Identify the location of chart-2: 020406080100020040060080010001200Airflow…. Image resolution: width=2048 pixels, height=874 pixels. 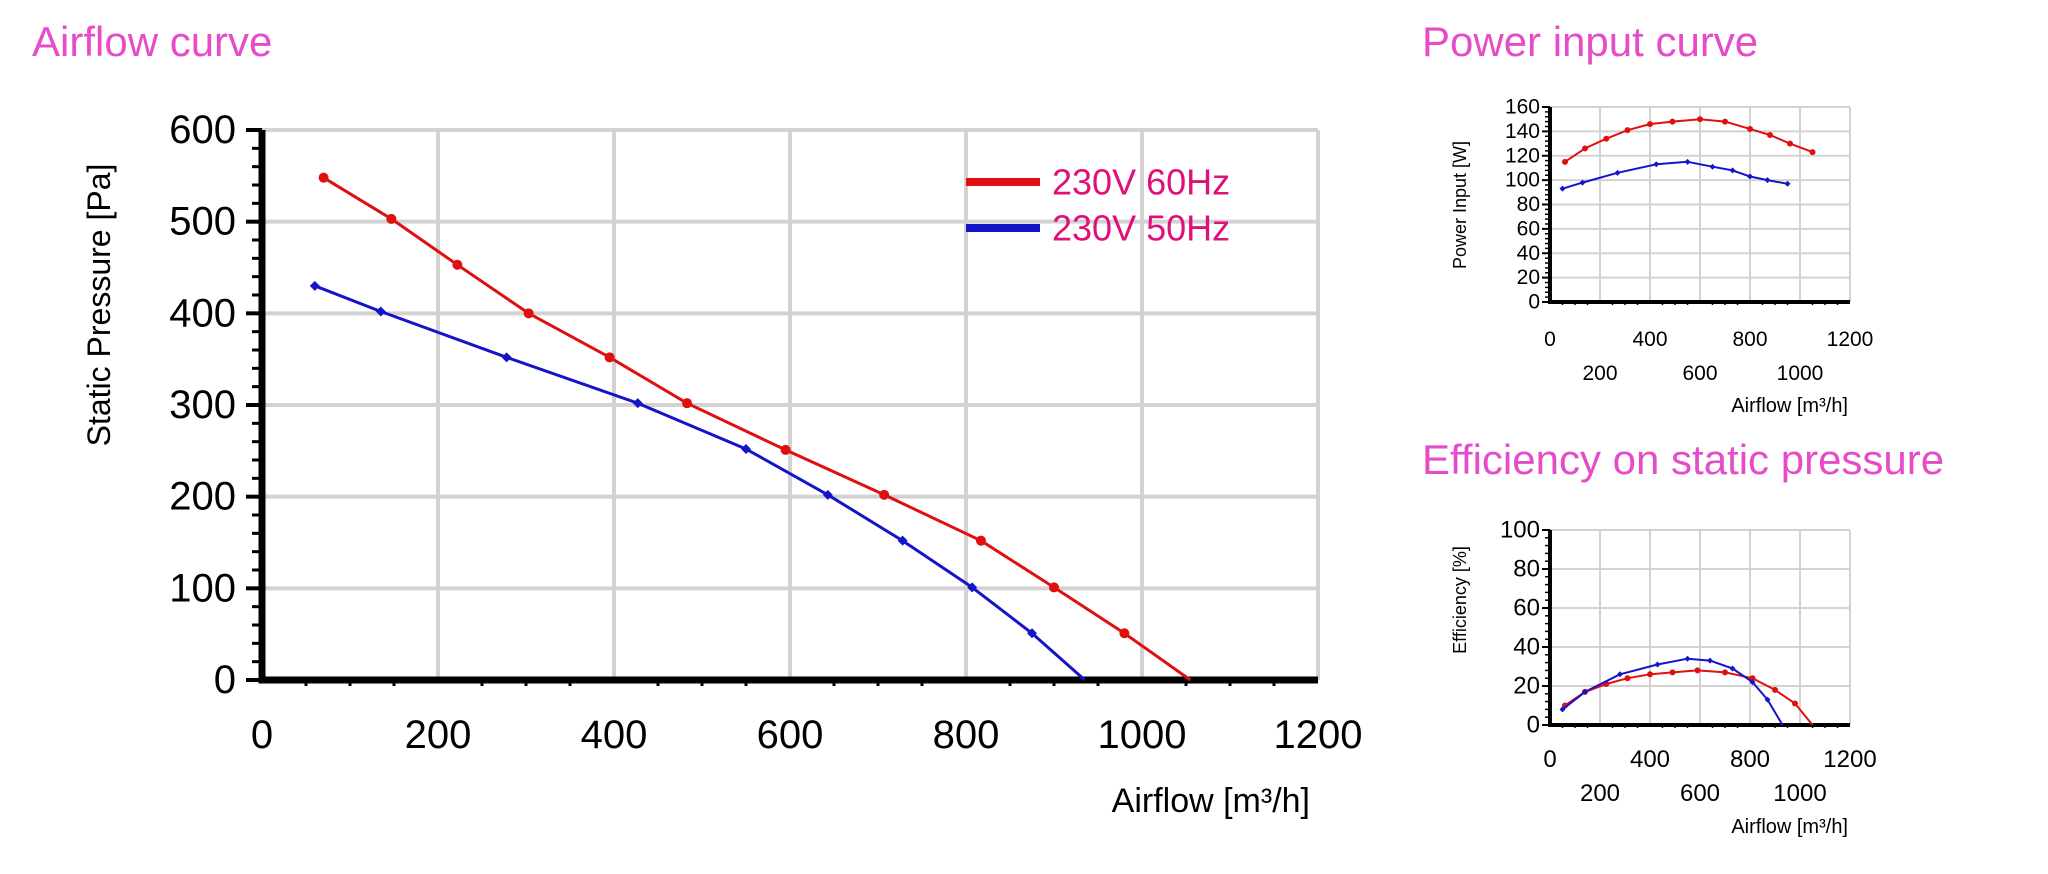
(1663, 678).